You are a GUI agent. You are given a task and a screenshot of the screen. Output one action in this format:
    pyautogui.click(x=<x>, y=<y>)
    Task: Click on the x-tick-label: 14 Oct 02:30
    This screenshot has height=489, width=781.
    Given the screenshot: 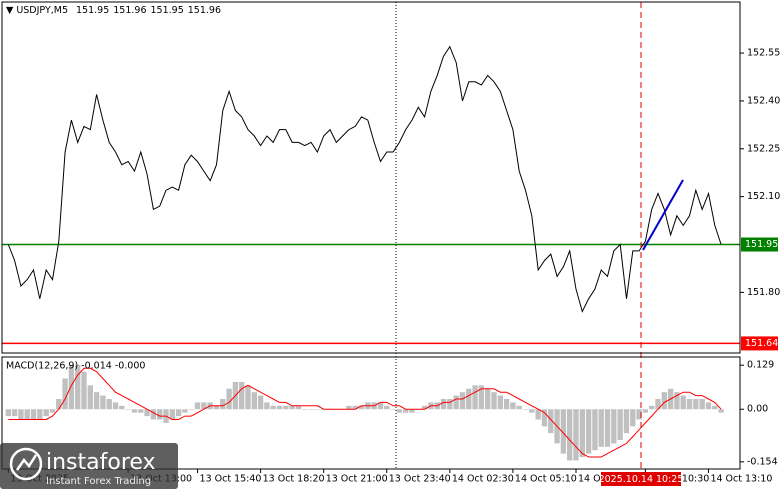 What is the action you would take?
    pyautogui.click(x=483, y=479)
    